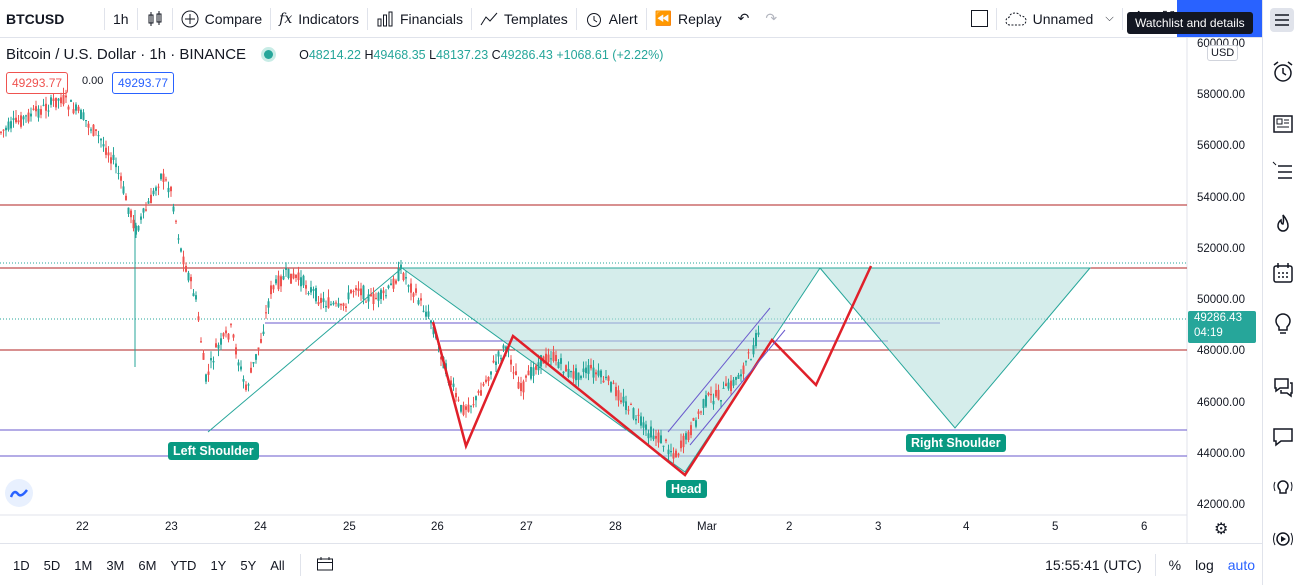 This screenshot has height=586, width=1302. I want to click on right-shoulder-label: Right Shoulder, so click(956, 443).